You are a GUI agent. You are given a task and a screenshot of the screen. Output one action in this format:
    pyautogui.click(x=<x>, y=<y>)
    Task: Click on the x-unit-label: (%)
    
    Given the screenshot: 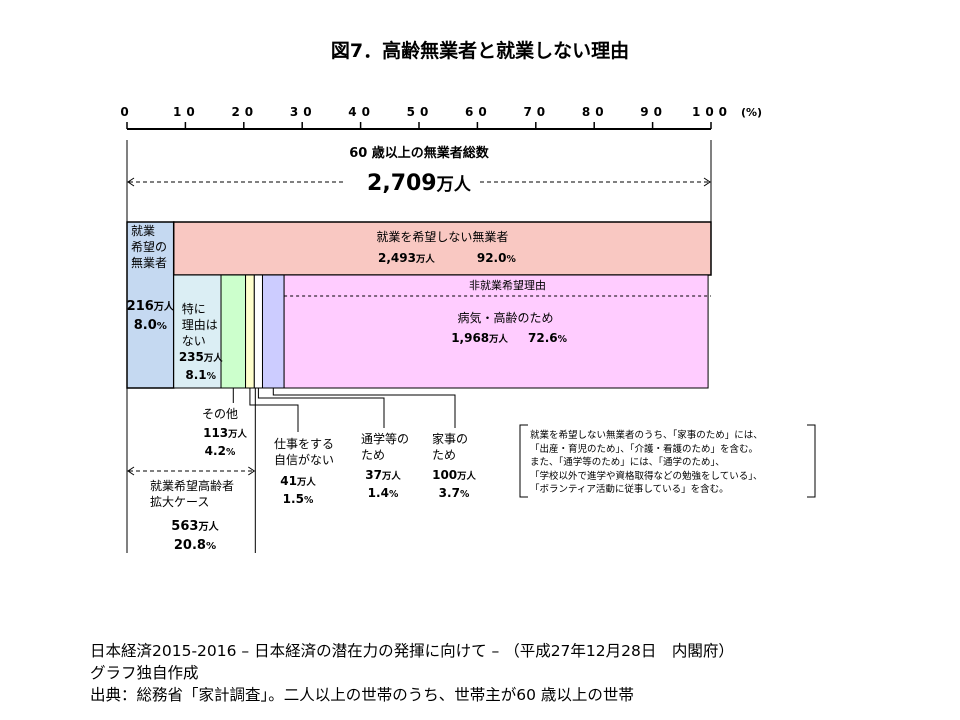 What is the action you would take?
    pyautogui.click(x=751, y=112)
    